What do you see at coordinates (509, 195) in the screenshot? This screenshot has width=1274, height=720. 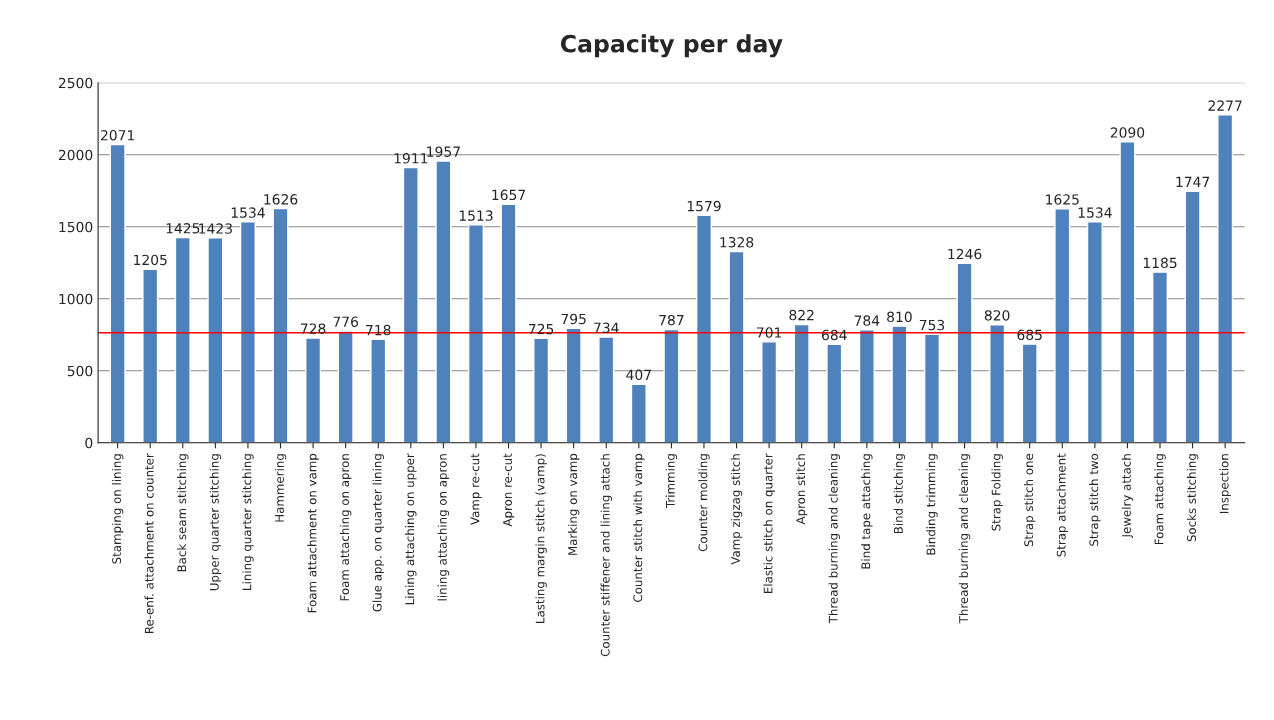 I see `data-label: 1657` at bounding box center [509, 195].